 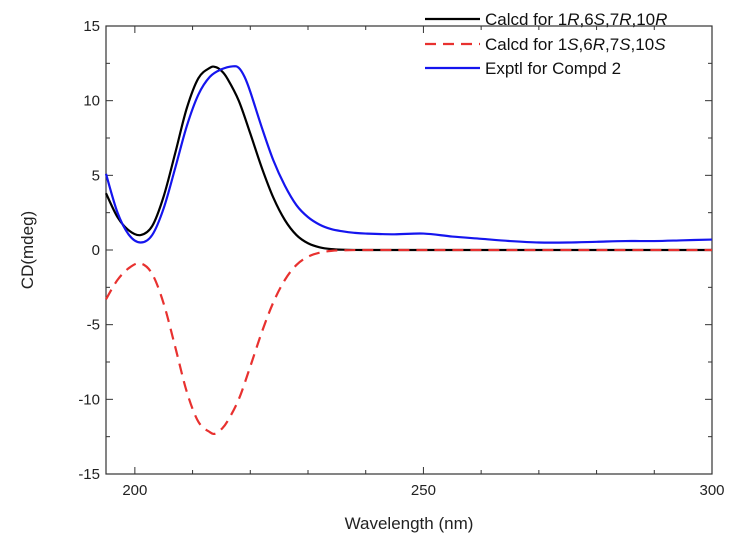 What do you see at coordinates (409, 523) in the screenshot?
I see `x-axis-title: Wavelength (nm)` at bounding box center [409, 523].